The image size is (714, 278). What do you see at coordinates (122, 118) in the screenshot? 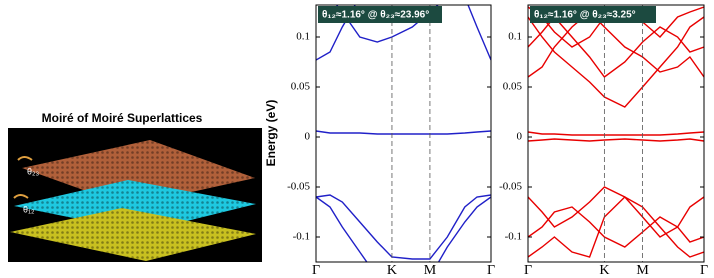
I see `figure-title: Moiré of Moiré Superlattices` at bounding box center [122, 118].